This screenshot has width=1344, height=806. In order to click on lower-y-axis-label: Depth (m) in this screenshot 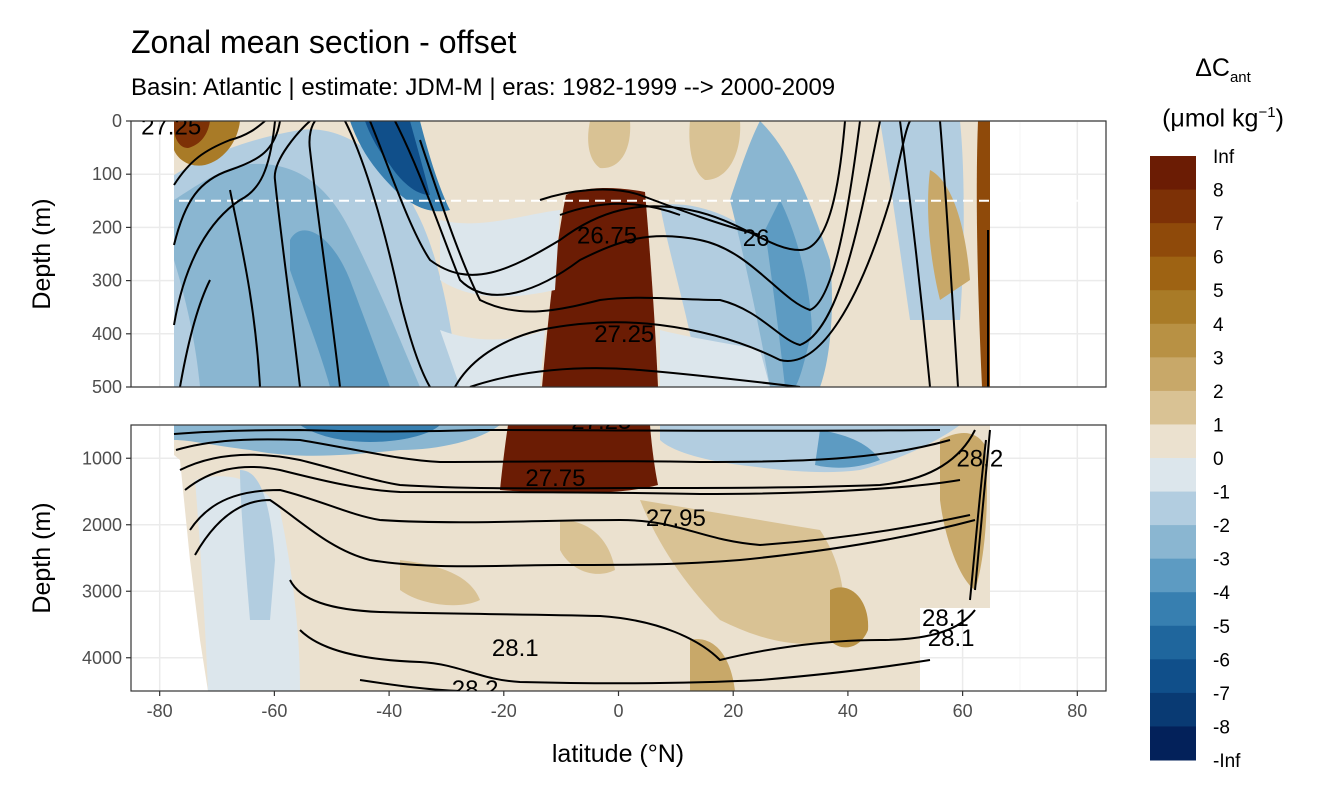, I will do `click(42, 557)`.